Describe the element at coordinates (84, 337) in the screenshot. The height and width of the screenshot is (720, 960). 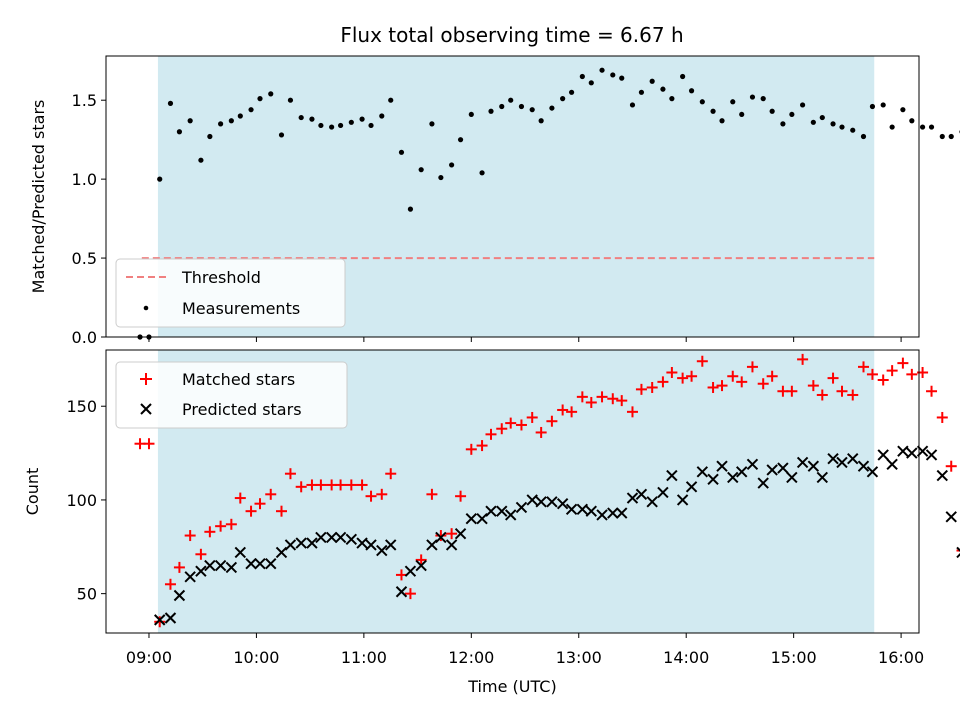
I see `y-tick-label: 0.0` at that location.